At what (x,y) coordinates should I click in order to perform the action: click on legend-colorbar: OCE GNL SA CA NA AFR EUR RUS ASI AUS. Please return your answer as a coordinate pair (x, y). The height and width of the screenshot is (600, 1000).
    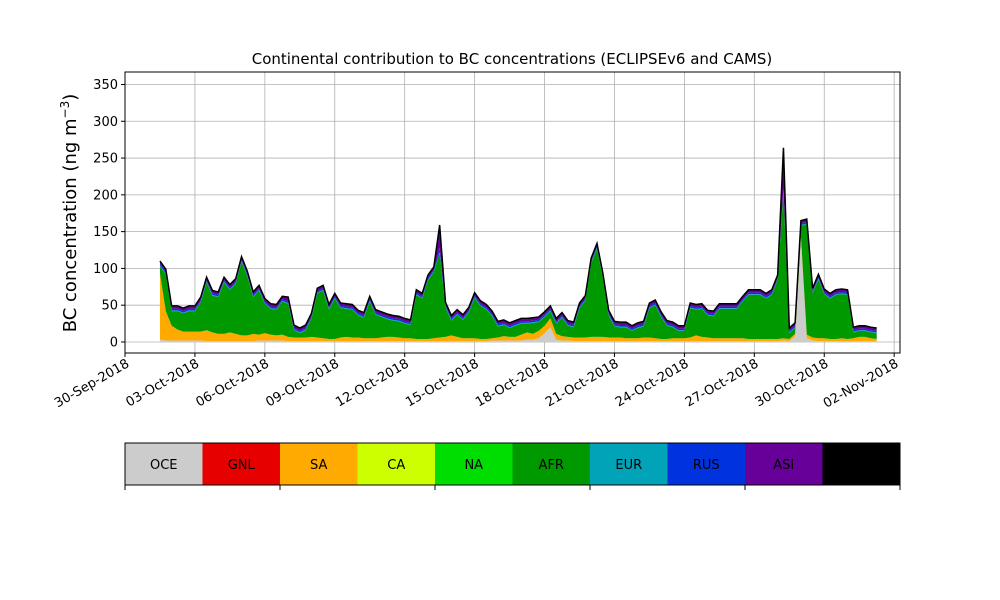
    Looking at the image, I should click on (512, 466).